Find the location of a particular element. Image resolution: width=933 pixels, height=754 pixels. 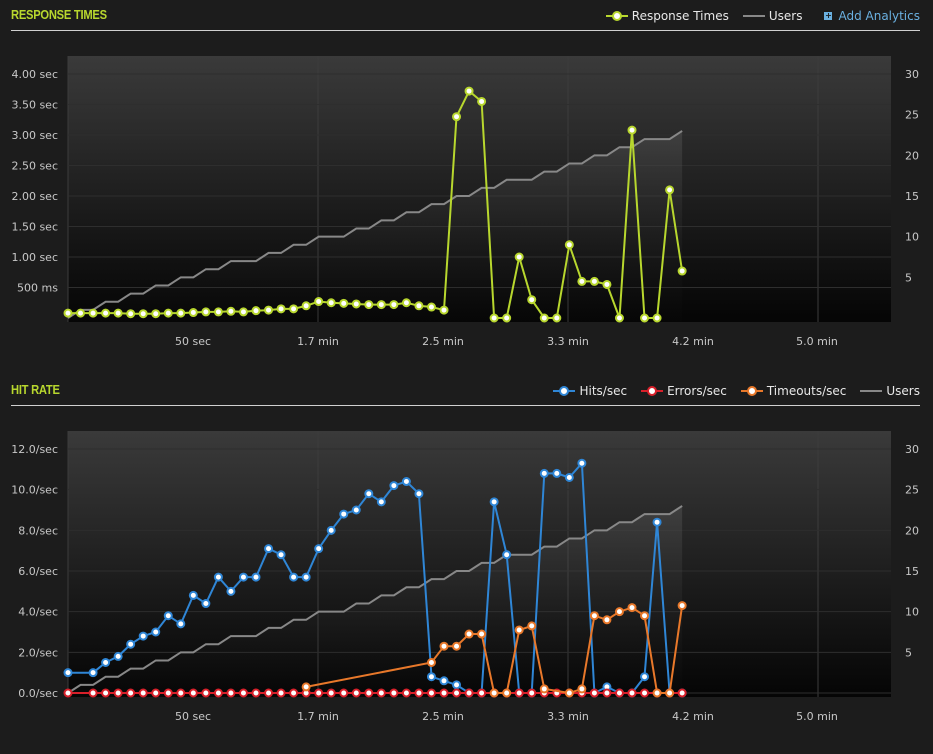

legend-hits: Hits/sec is located at coordinates (590, 391).